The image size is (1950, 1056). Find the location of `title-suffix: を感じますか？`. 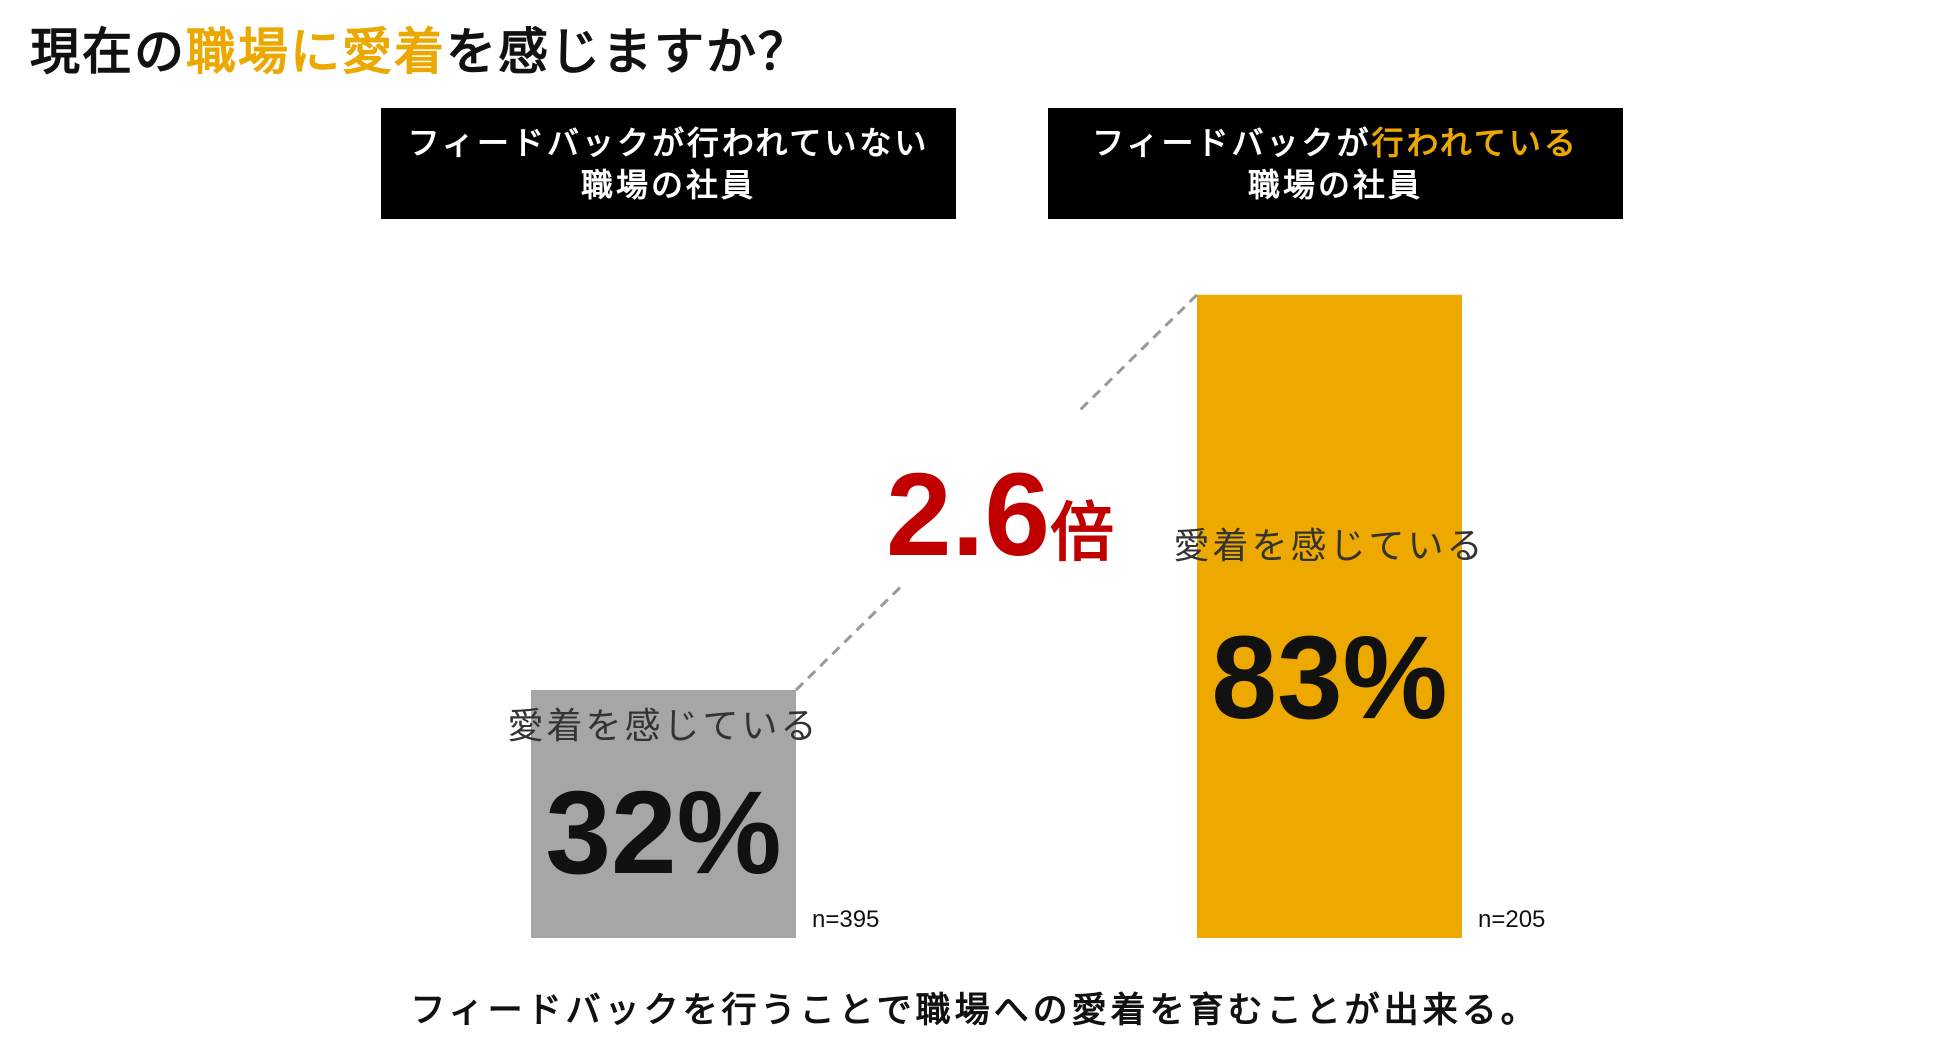

title-suffix: を感じますか？ is located at coordinates (628, 52).